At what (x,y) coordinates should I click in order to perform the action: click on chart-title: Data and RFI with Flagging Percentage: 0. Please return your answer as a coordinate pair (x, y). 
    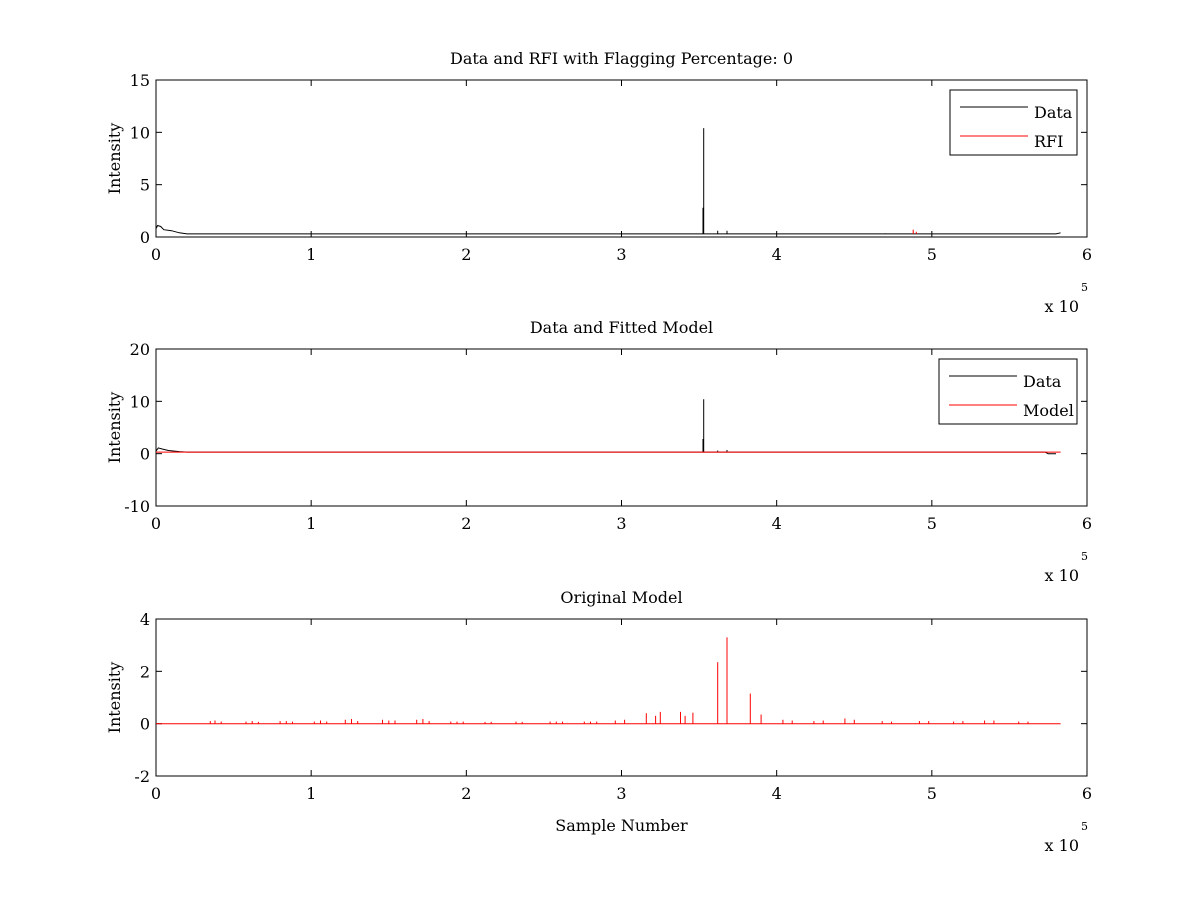
    Looking at the image, I should click on (621, 58).